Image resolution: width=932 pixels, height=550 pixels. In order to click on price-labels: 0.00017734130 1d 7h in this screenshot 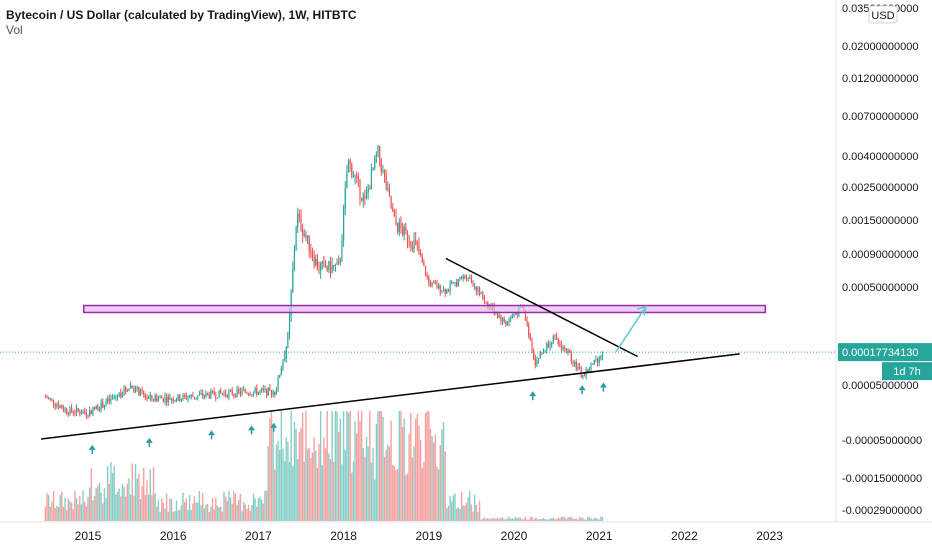, I will do `click(885, 362)`.